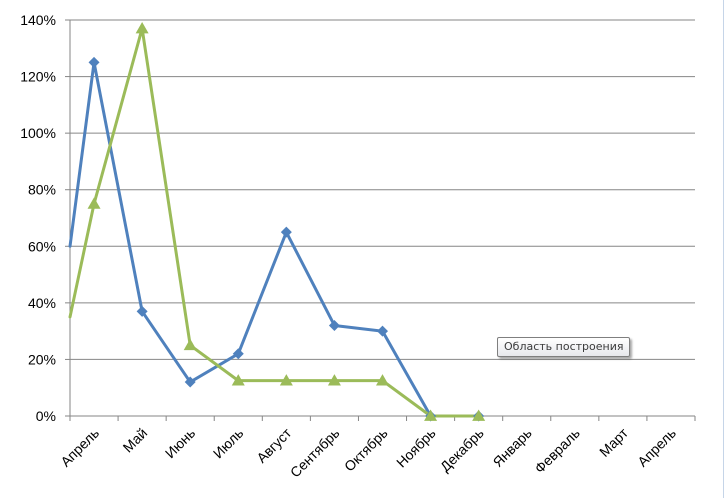  Describe the element at coordinates (180, 443) in the screenshot. I see `x-tick-label: Июнь` at that location.